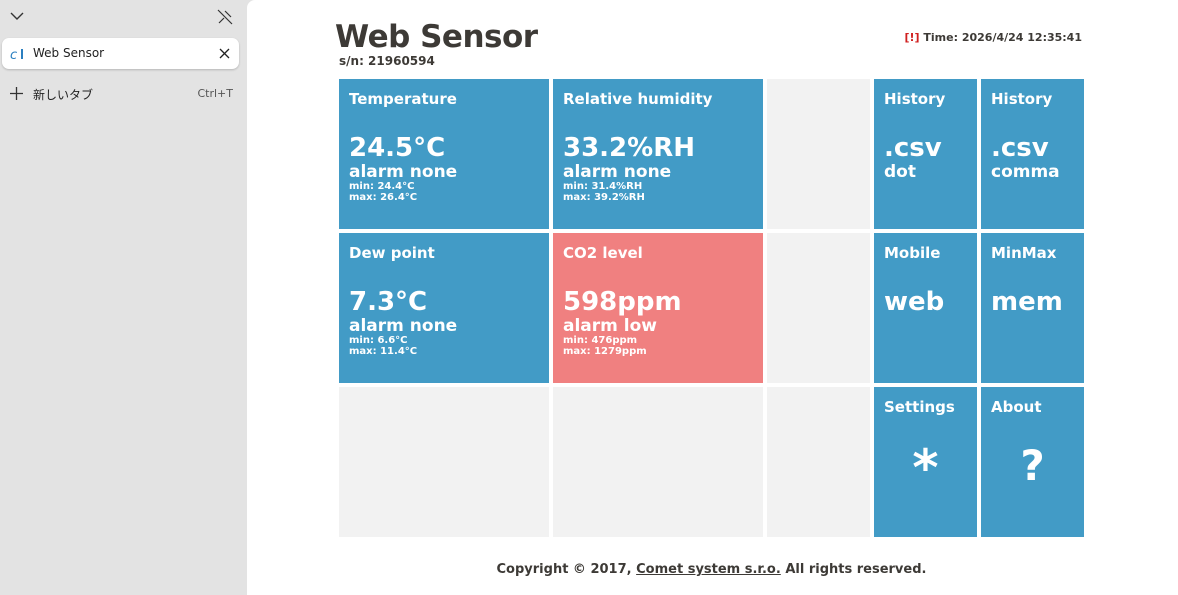  Describe the element at coordinates (914, 302) in the screenshot. I see `tile-value: web` at that location.